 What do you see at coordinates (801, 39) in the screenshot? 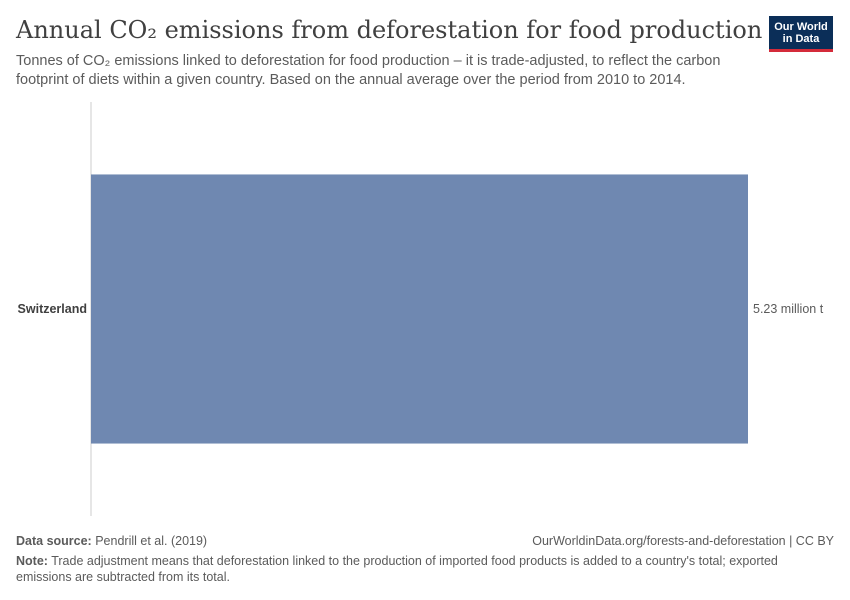
I see `logo-line-2: in Data` at bounding box center [801, 39].